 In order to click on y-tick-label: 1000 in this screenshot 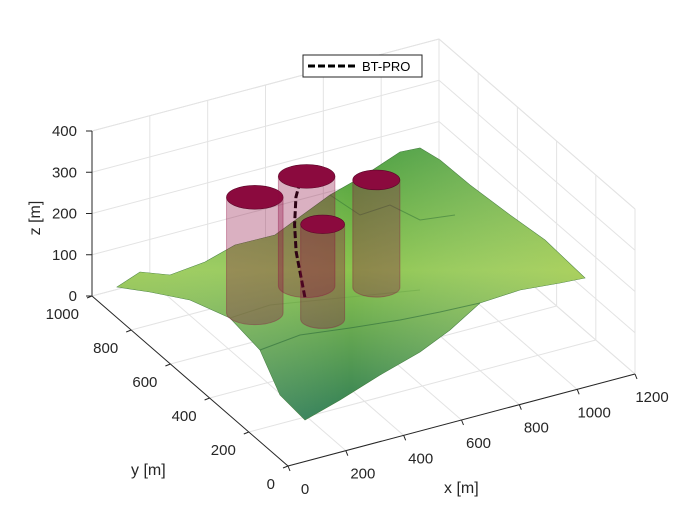, I will do `click(62, 314)`.